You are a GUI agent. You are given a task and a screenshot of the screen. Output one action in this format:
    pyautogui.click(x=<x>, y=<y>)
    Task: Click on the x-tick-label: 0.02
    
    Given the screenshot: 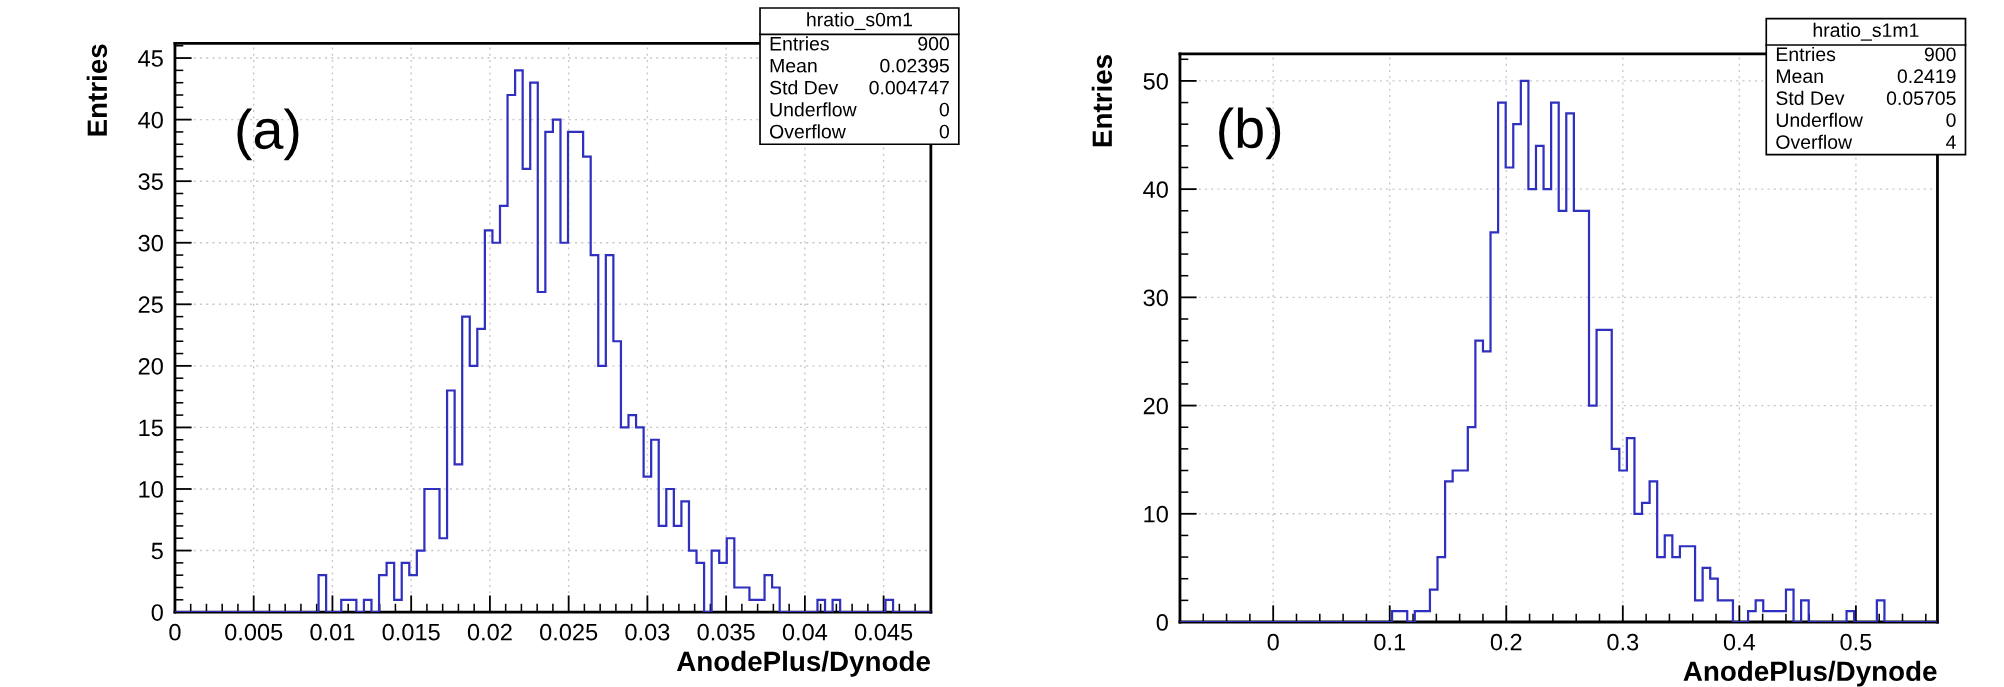 What is the action you would take?
    pyautogui.click(x=489, y=632)
    